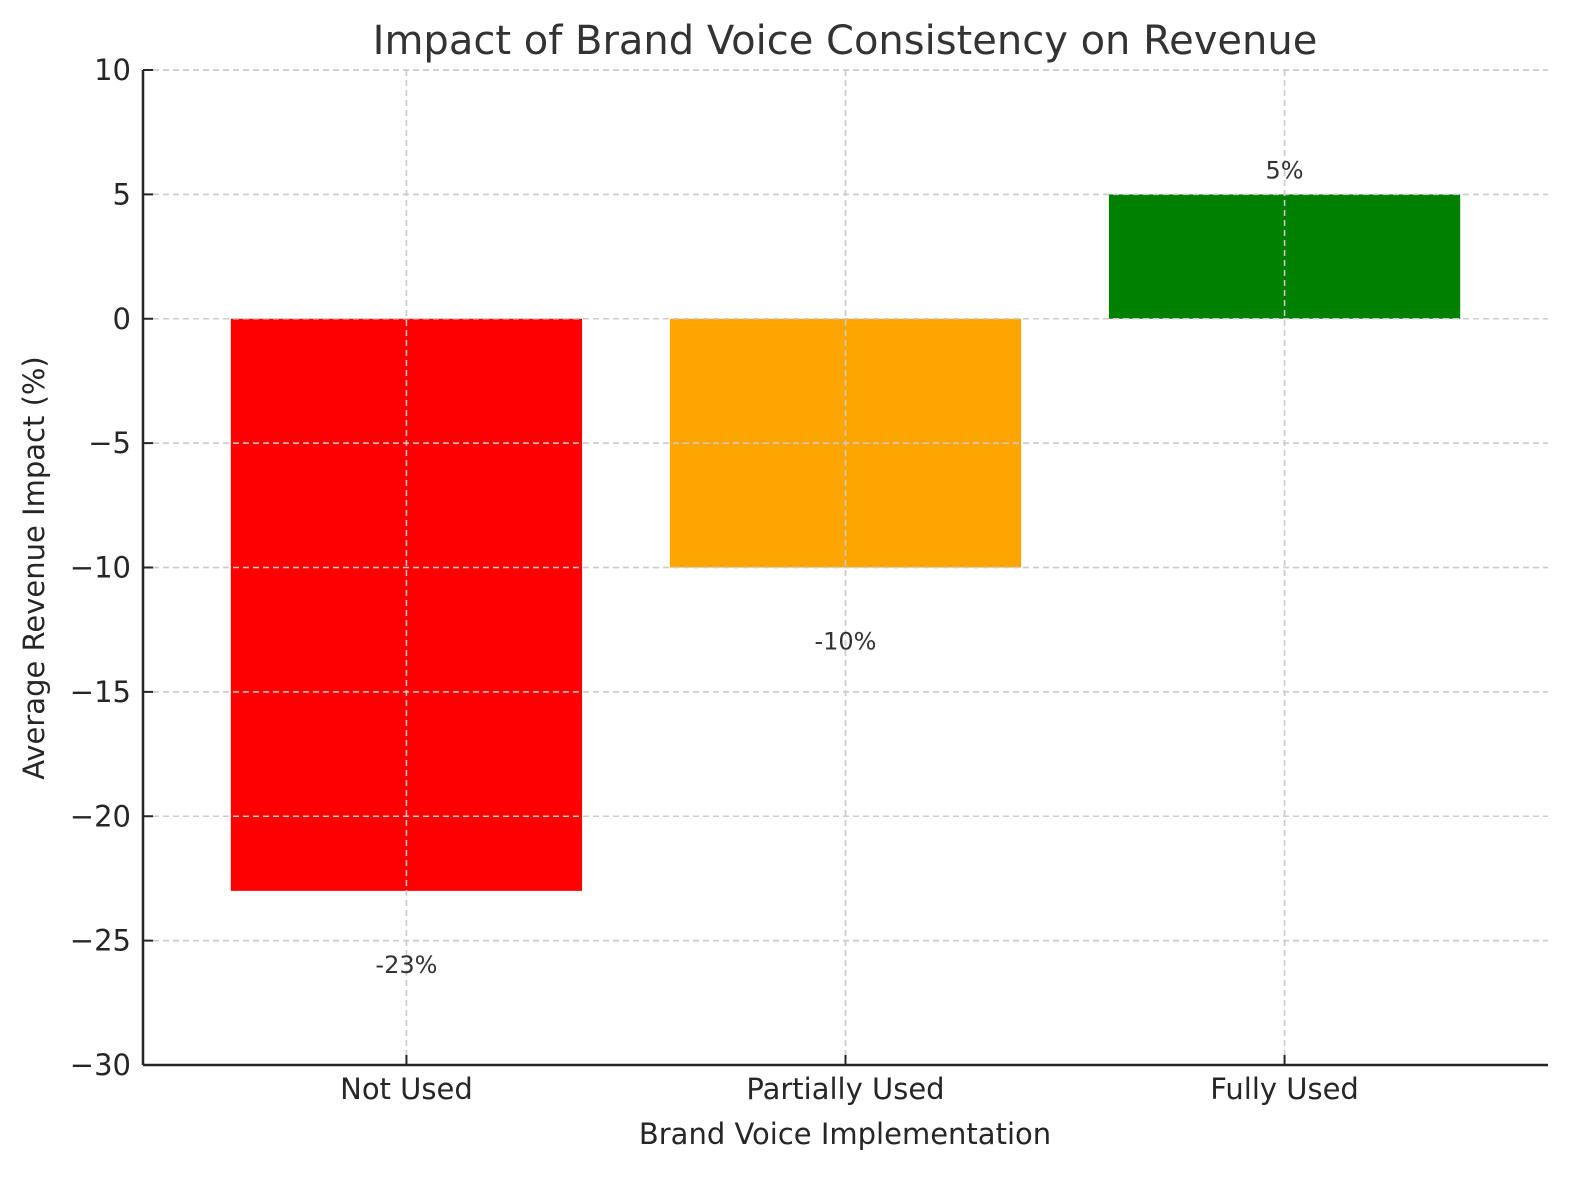 The width and height of the screenshot is (1580, 1180). Describe the element at coordinates (100, 941) in the screenshot. I see `y-tick-label: −25` at that location.